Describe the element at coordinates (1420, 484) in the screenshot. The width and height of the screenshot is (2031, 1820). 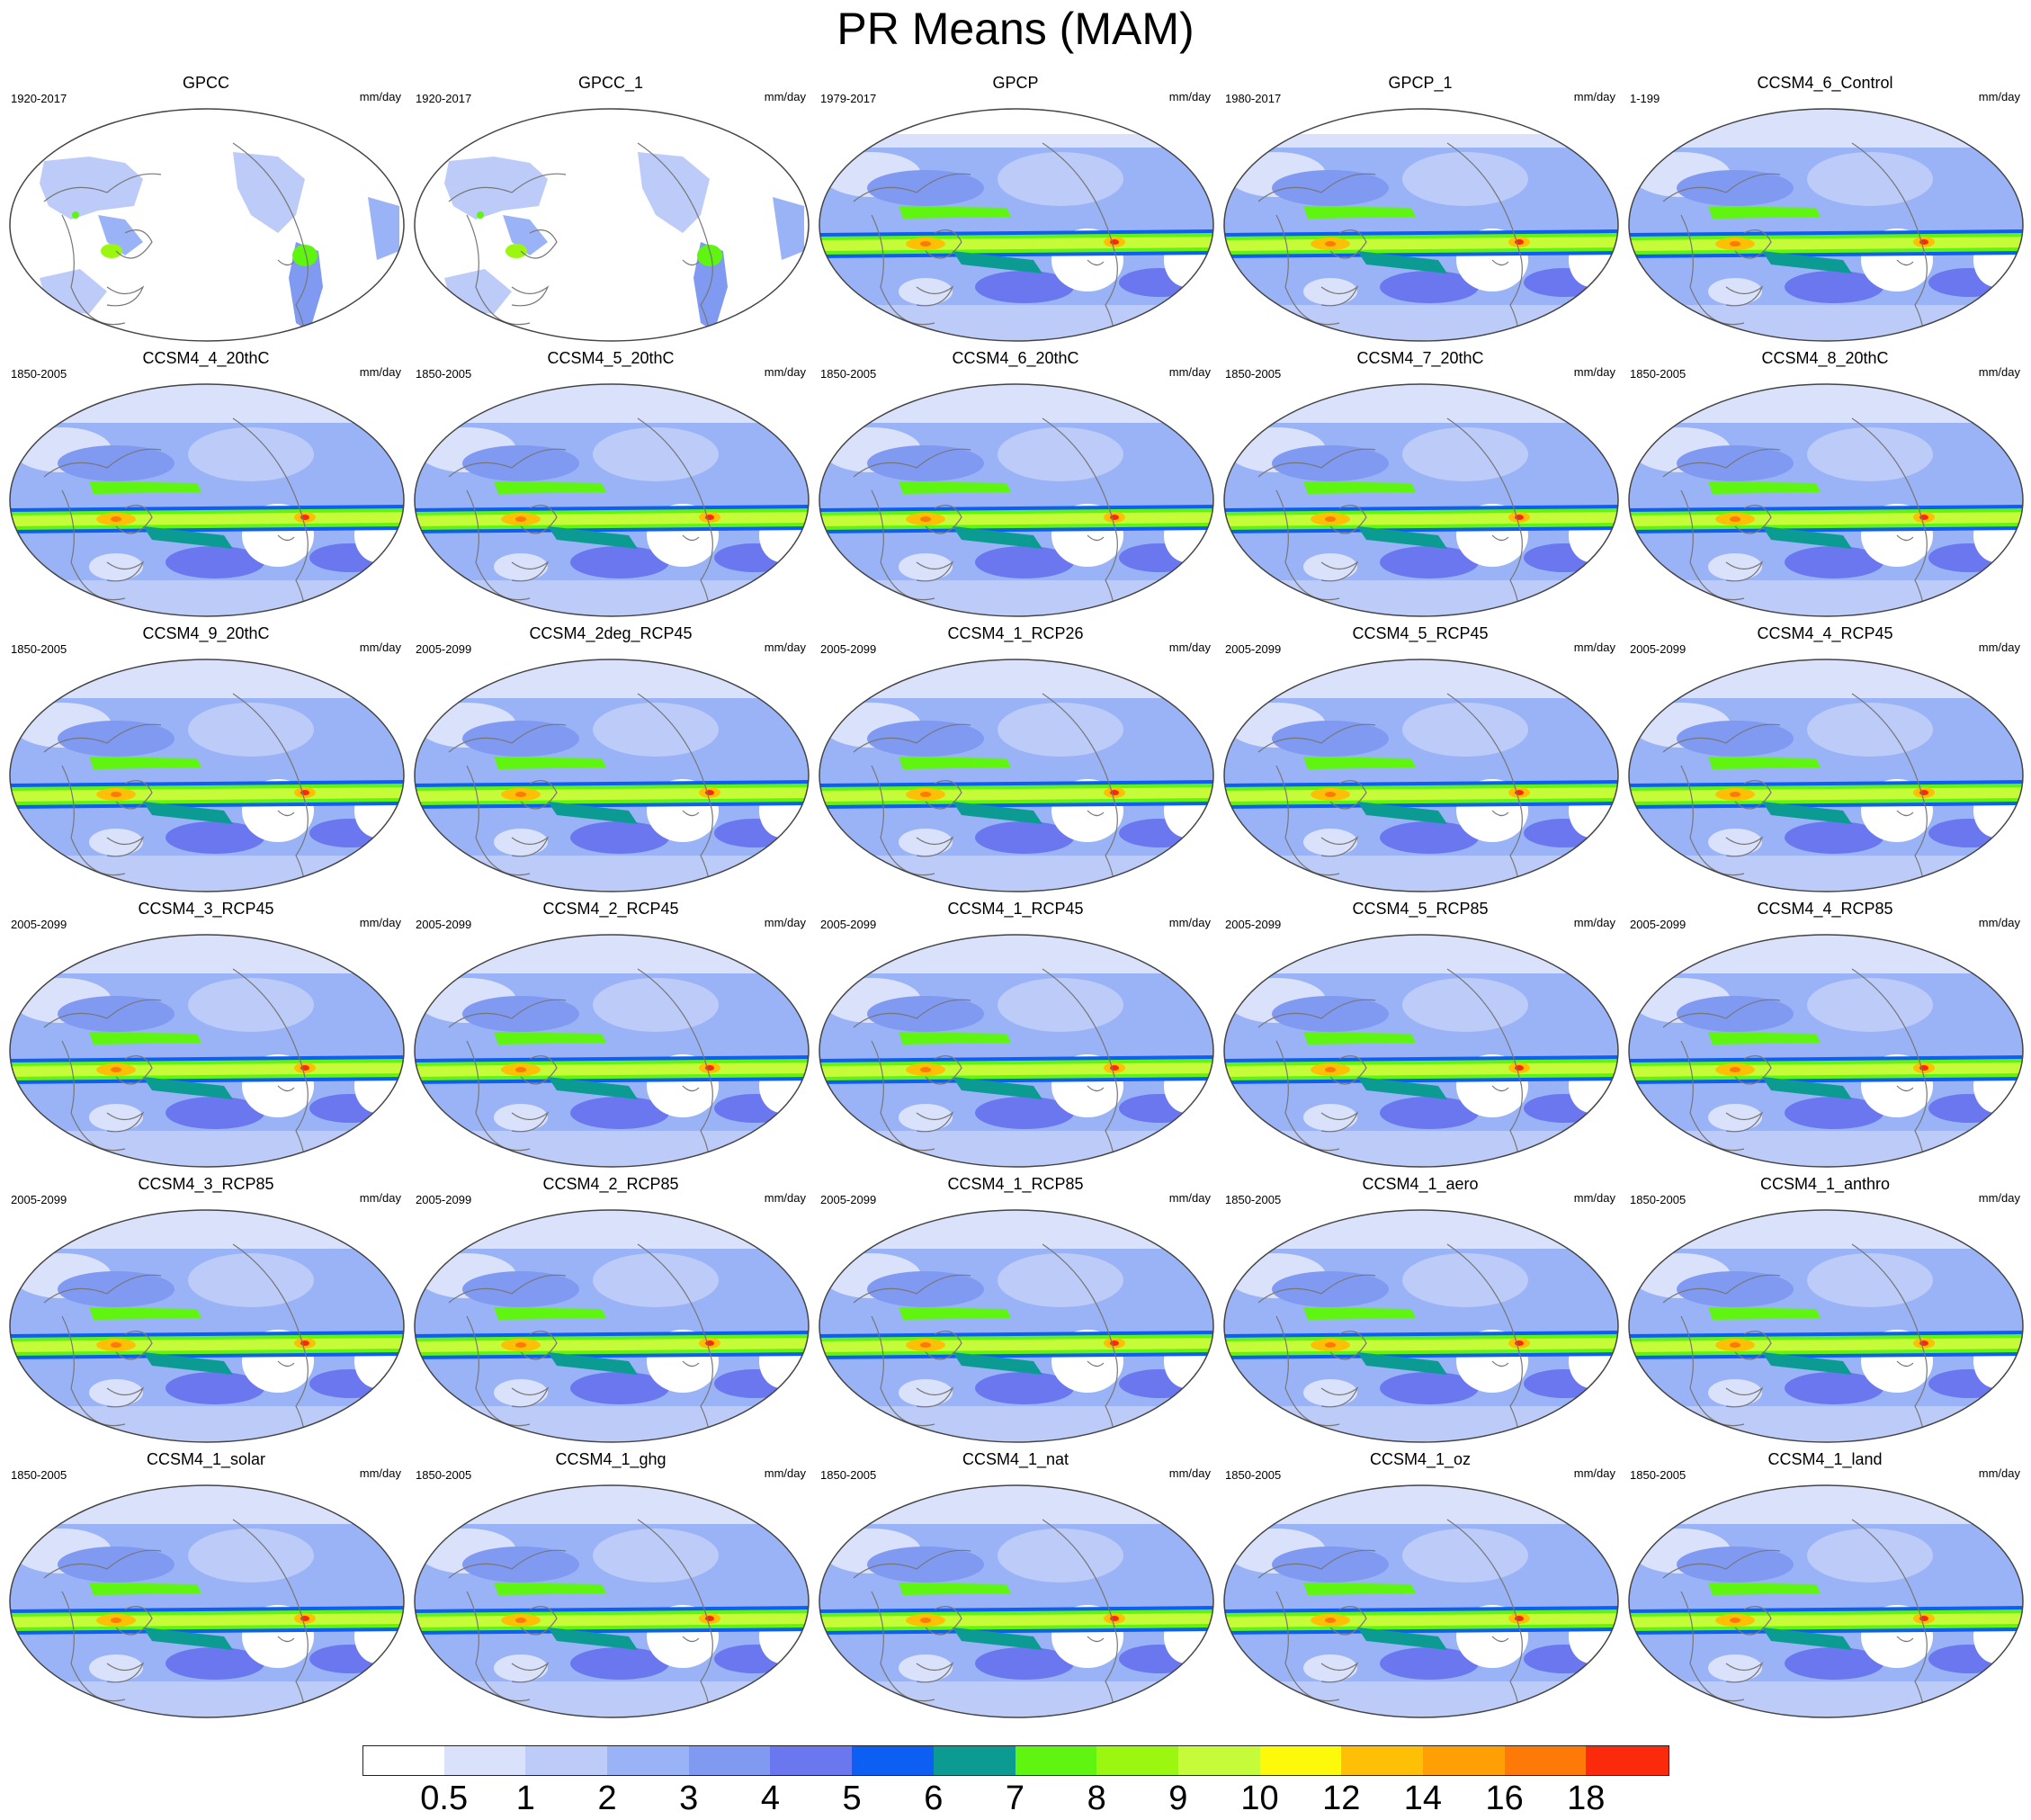
I see `map-panel: CCSM4_7_20thC 1850-2005 mm/day` at that location.